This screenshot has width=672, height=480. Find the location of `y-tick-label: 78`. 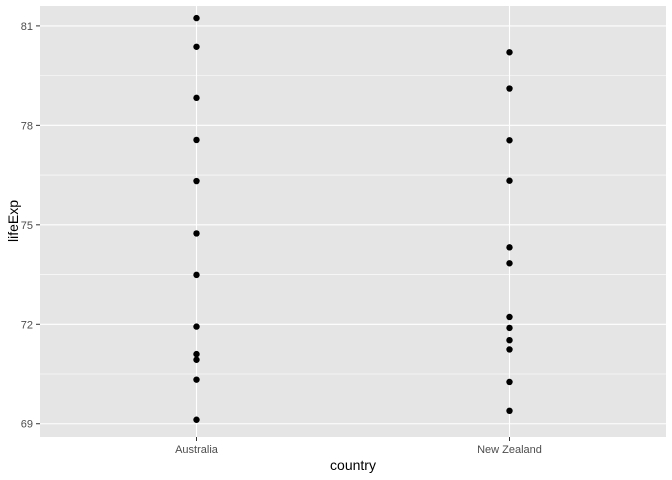

y-tick-label: 78 is located at coordinates (27, 126).